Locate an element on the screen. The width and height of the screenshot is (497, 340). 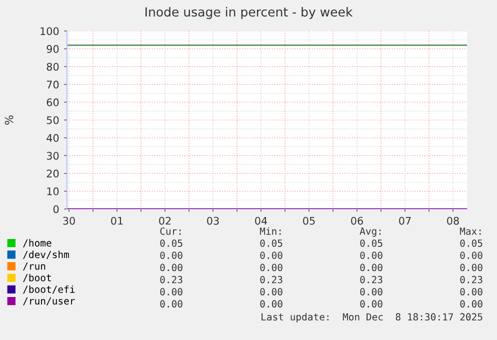
legend-label: /dev/shm is located at coordinates (46, 254).